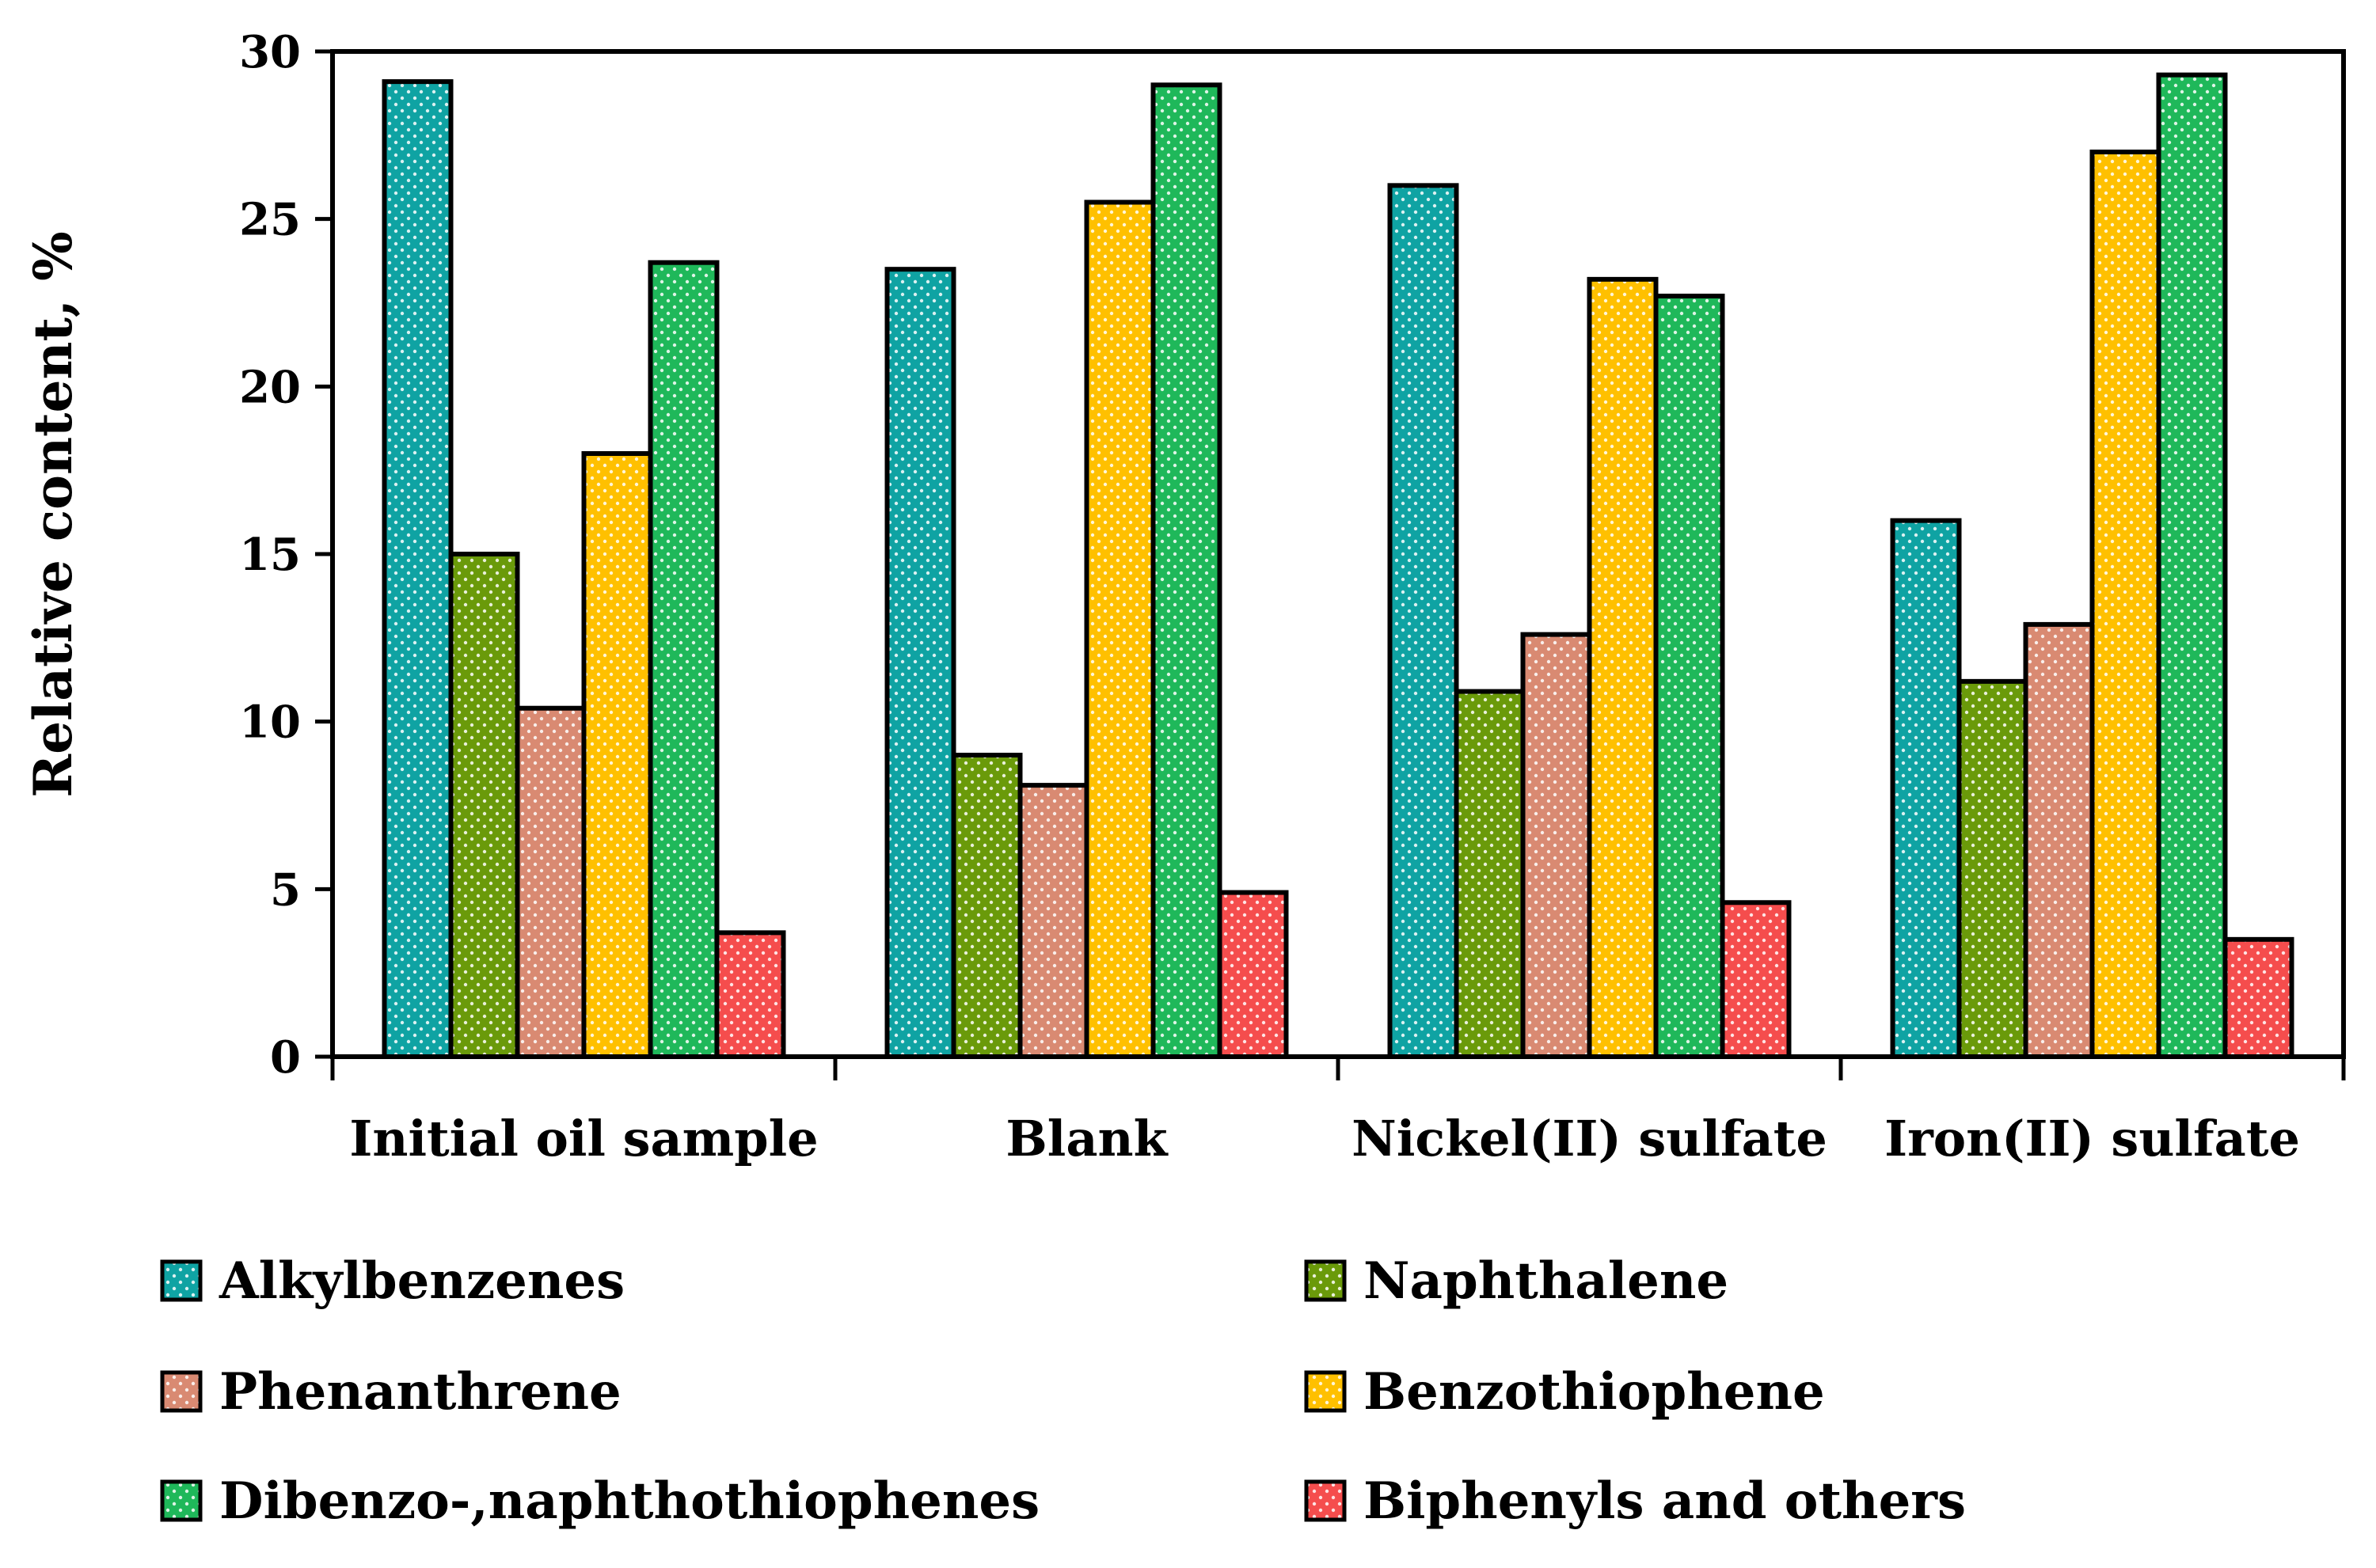  I want to click on legend-label: Benzothiophene, so click(1594, 1392).